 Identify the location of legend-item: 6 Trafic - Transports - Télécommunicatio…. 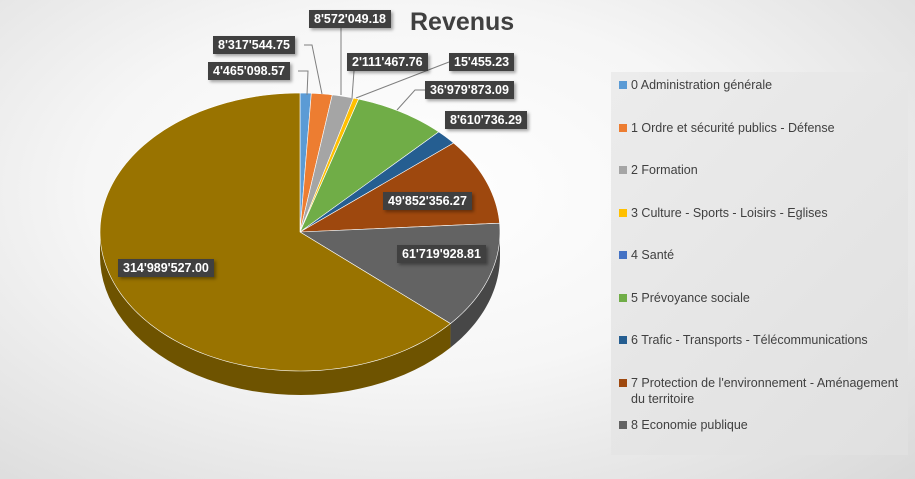
(761, 340).